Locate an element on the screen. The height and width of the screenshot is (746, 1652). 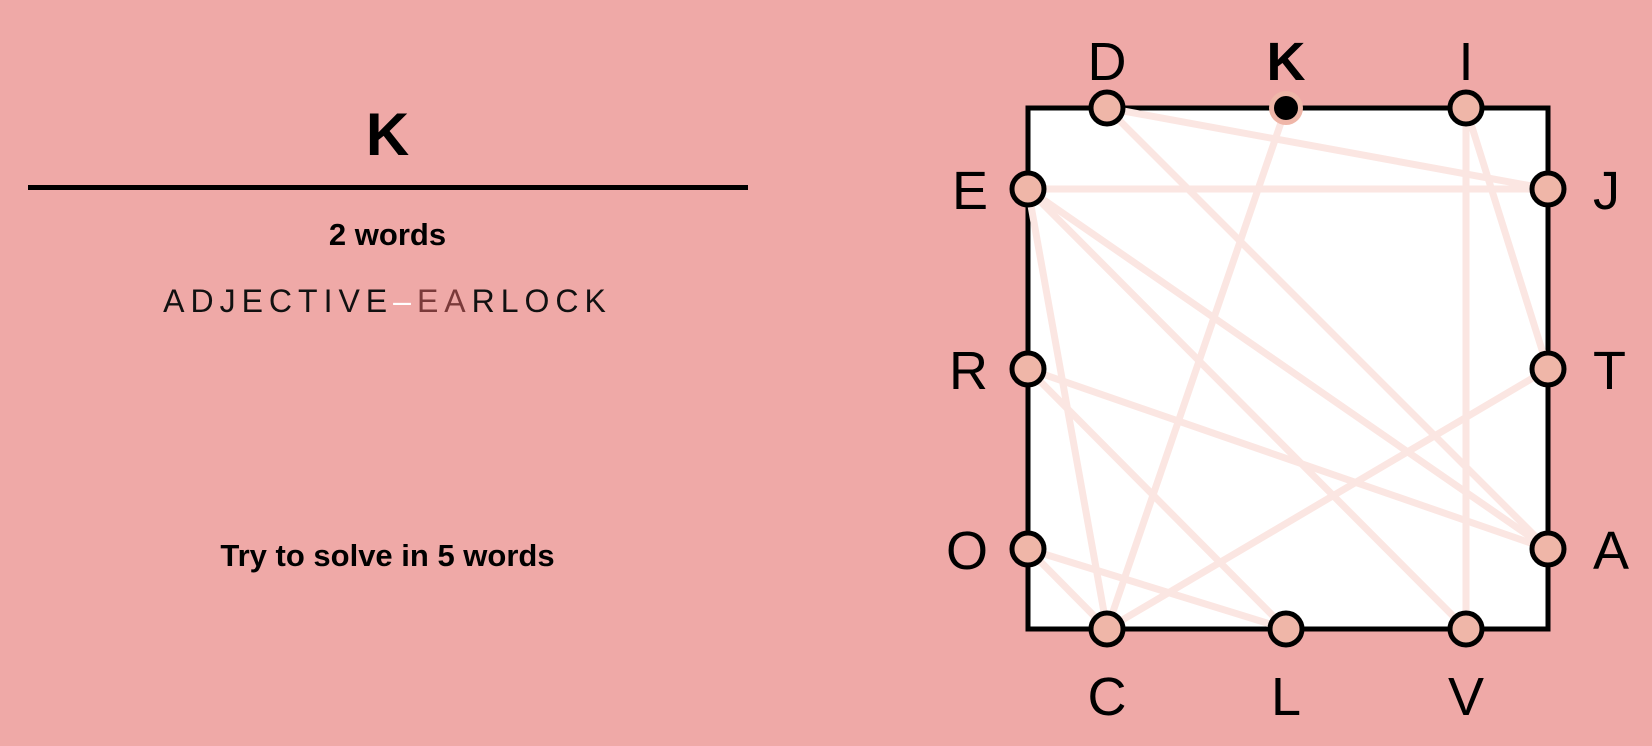
path-segment-t-i is located at coordinates (1507, 238).